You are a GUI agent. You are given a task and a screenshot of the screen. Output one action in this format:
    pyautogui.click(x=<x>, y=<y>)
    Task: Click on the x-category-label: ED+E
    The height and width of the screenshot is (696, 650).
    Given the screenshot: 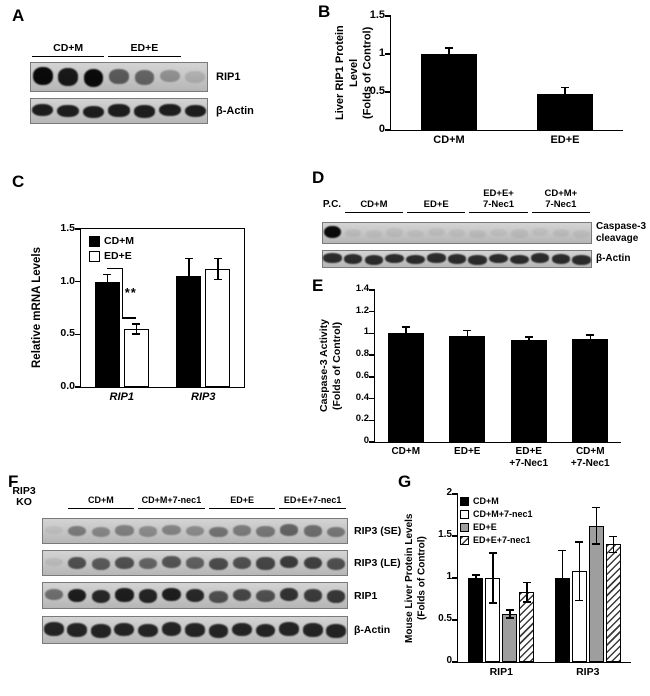 What is the action you would take?
    pyautogui.click(x=468, y=452)
    